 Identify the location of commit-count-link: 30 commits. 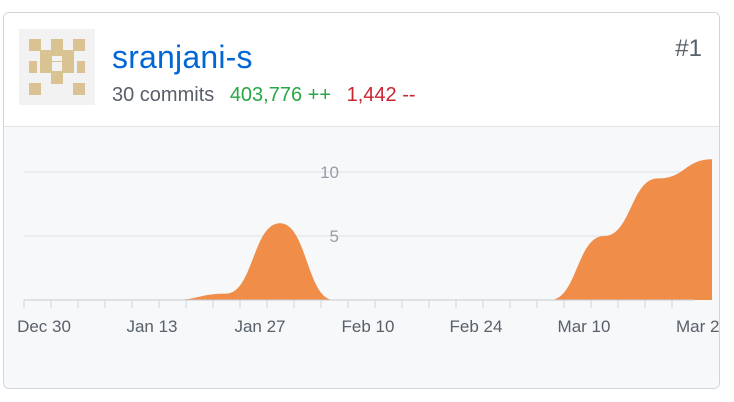
(163, 95).